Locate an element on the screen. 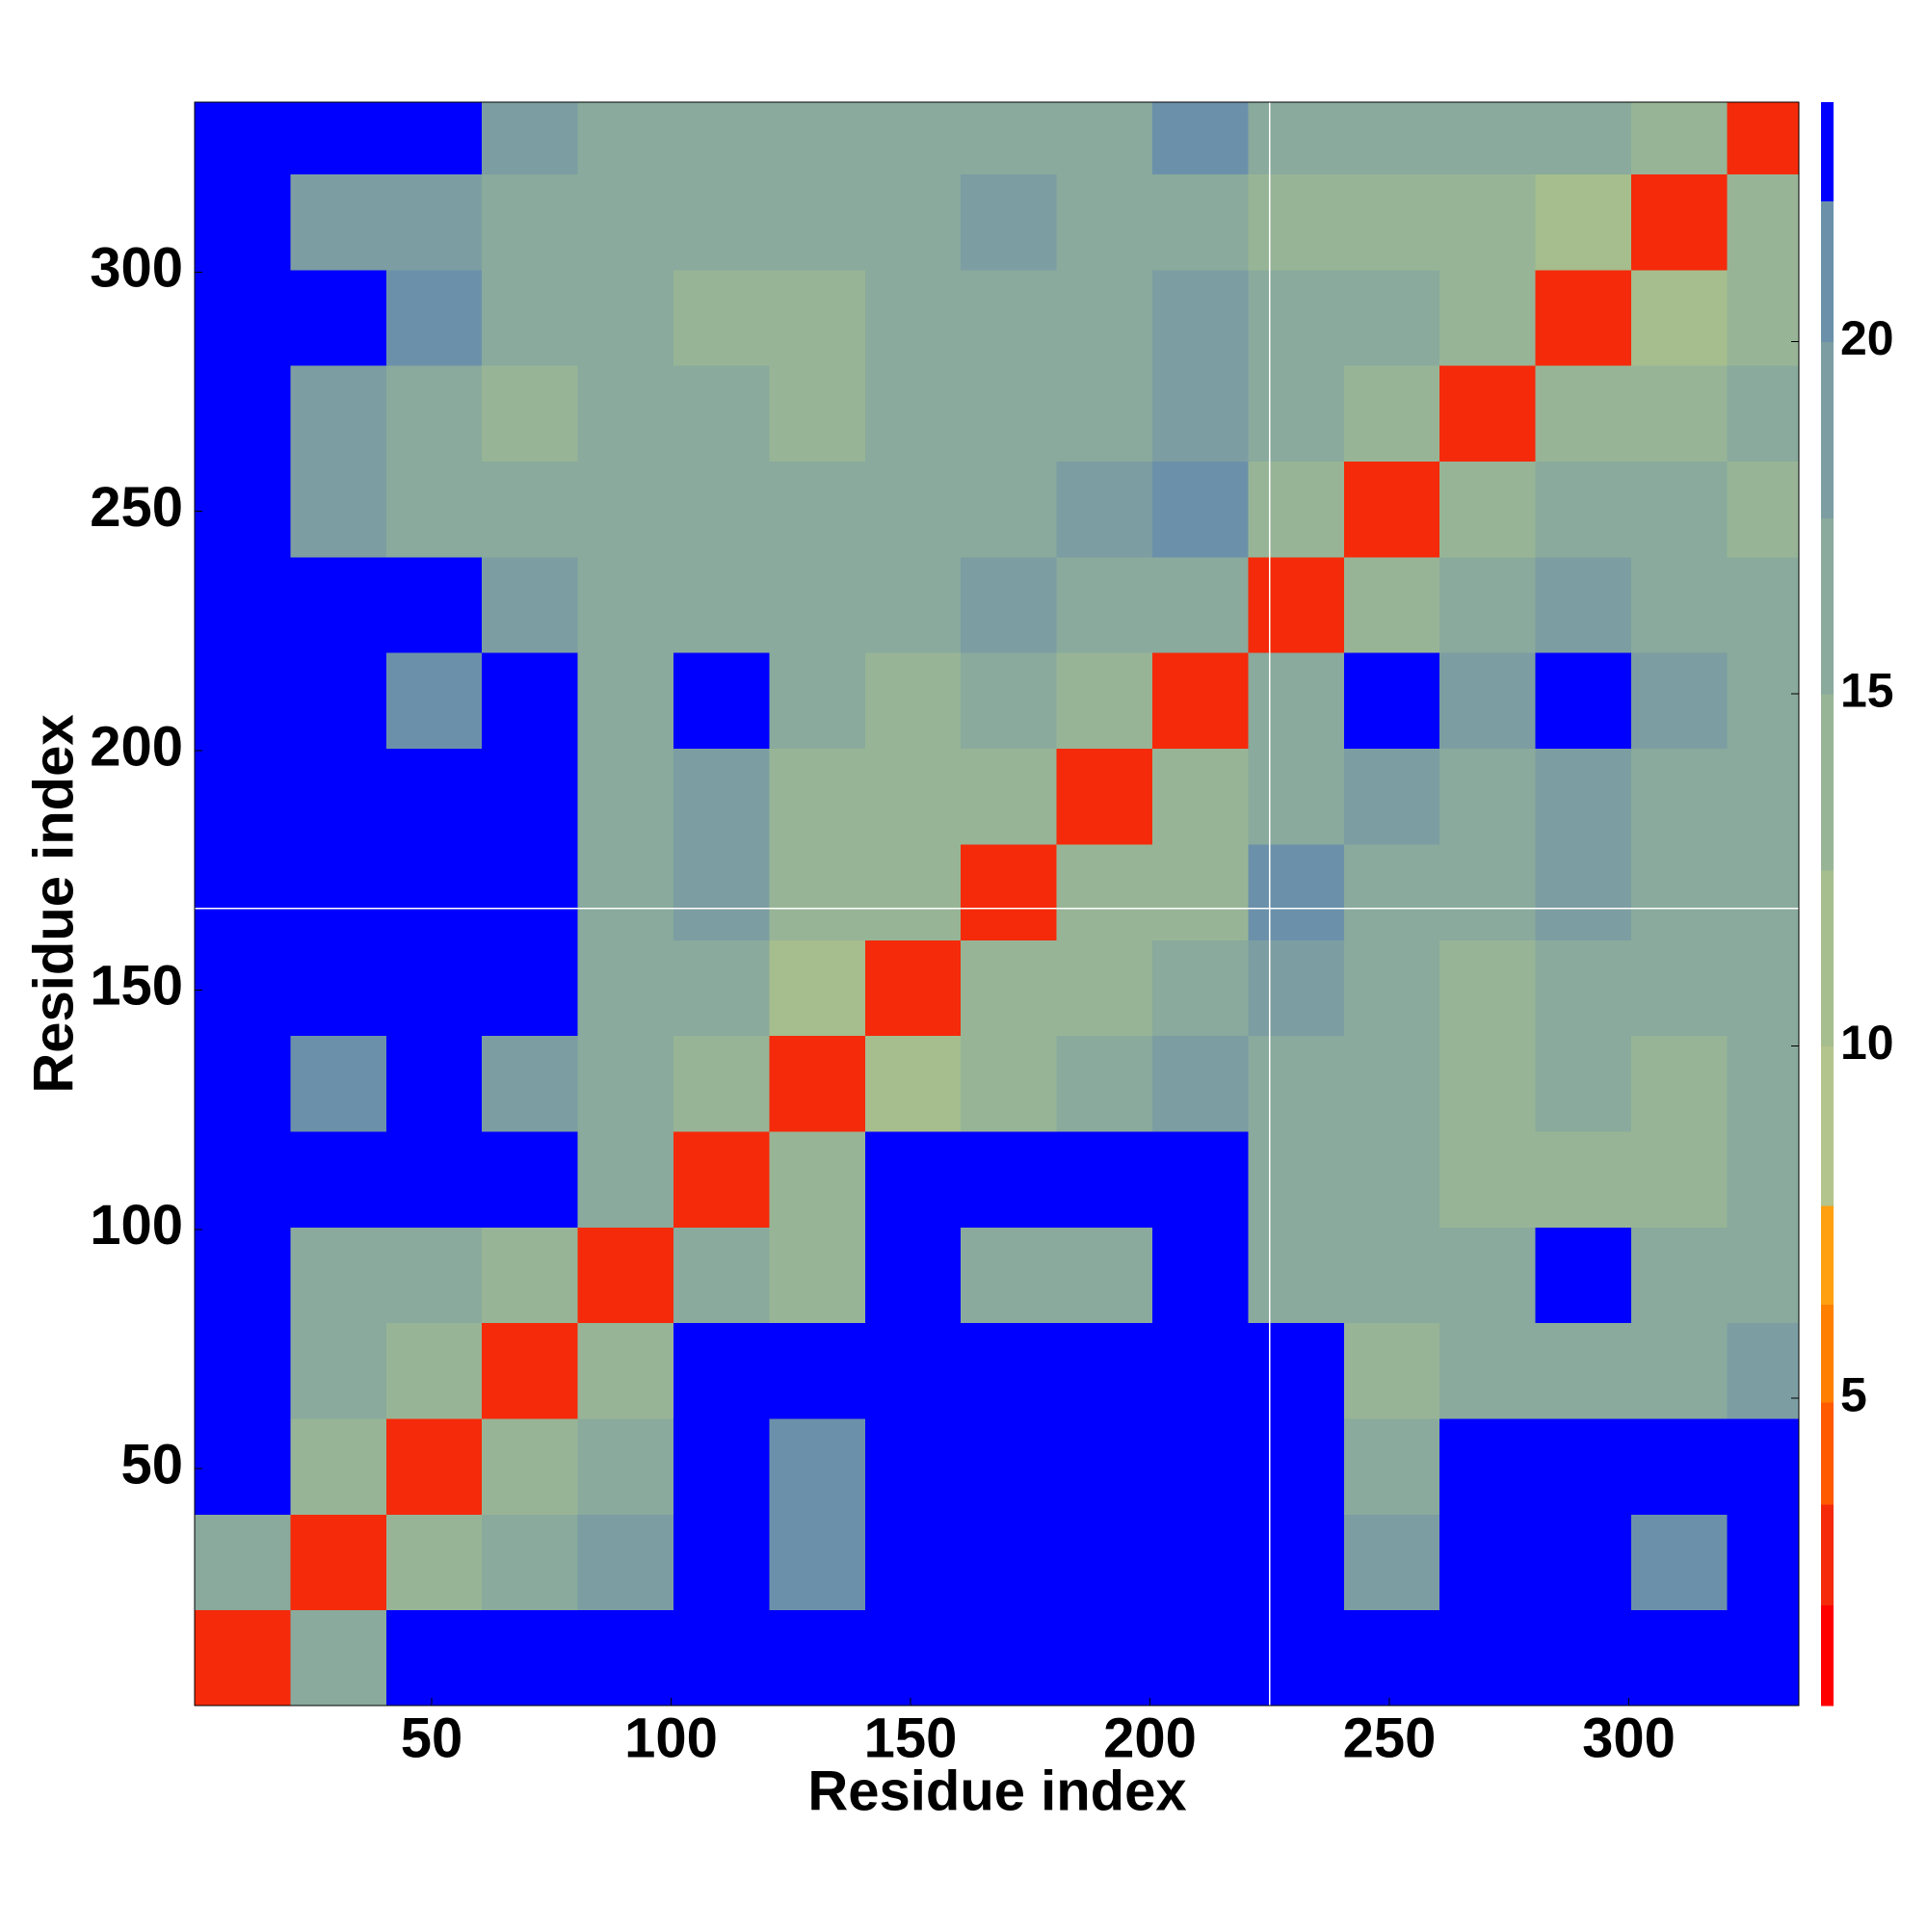 The height and width of the screenshot is (1932, 1927). y-tick-label: 200 is located at coordinates (136, 746).